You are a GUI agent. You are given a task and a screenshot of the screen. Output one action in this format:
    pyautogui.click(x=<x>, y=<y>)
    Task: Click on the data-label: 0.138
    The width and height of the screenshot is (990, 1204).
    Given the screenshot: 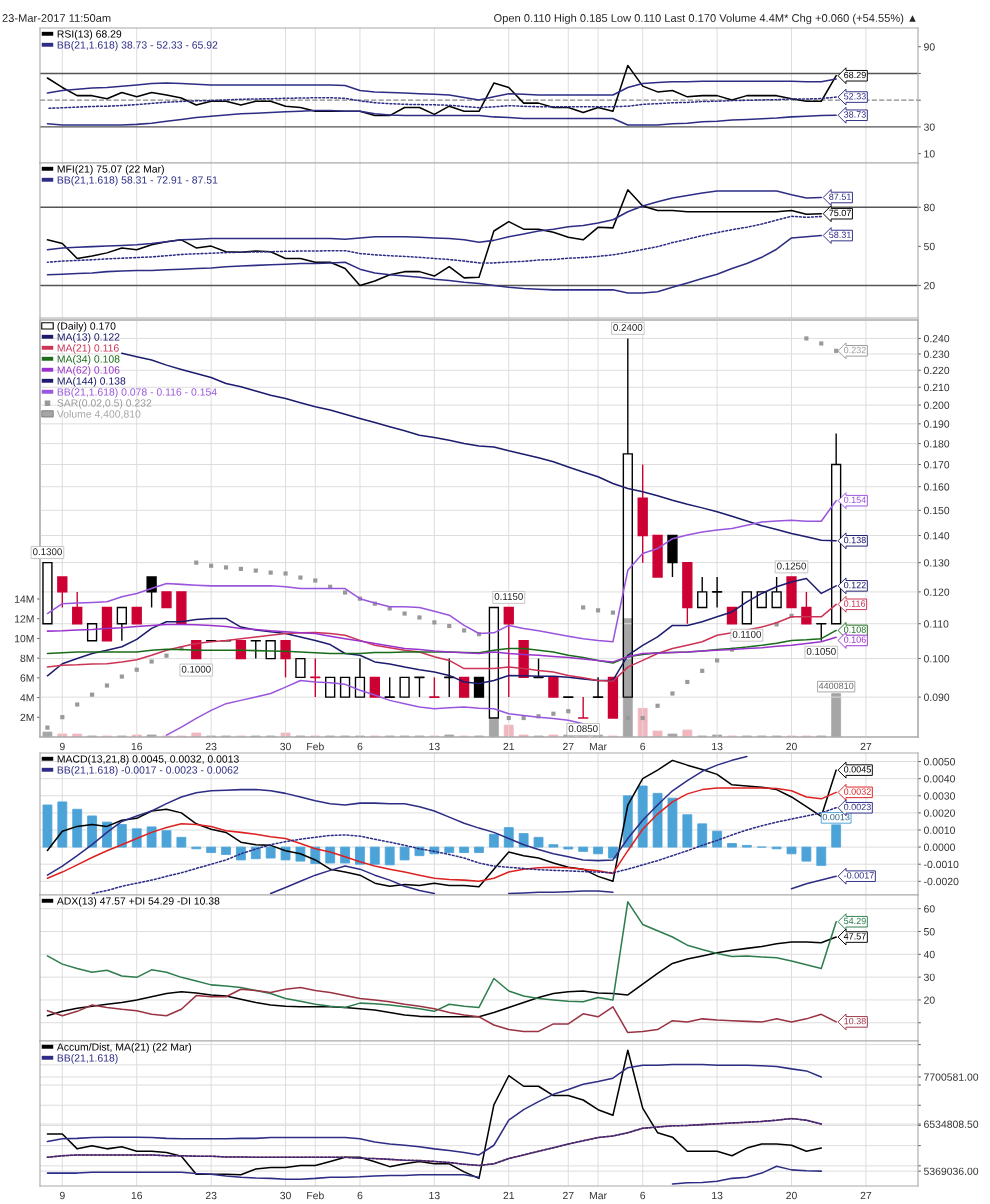 What is the action you would take?
    pyautogui.click(x=854, y=540)
    